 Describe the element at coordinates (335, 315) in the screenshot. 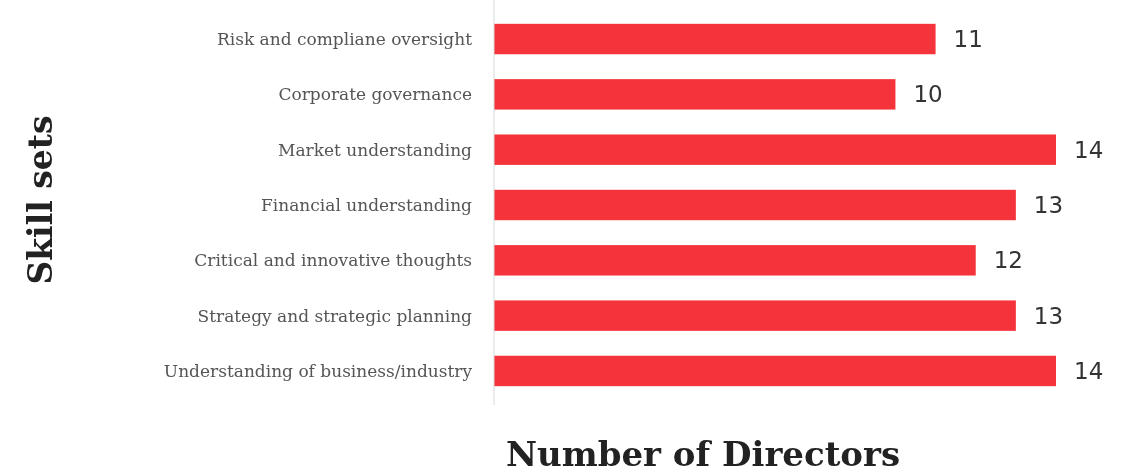

I see `y-tick-label: Strategy and strategic planning` at that location.